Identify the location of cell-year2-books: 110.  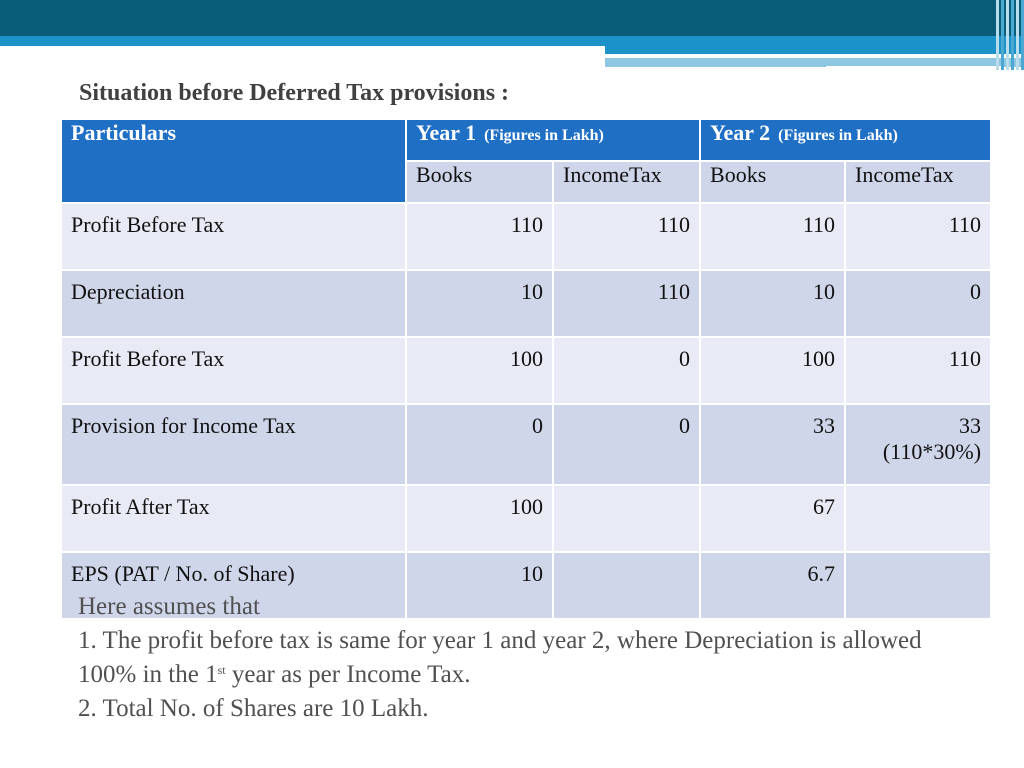
(773, 236).